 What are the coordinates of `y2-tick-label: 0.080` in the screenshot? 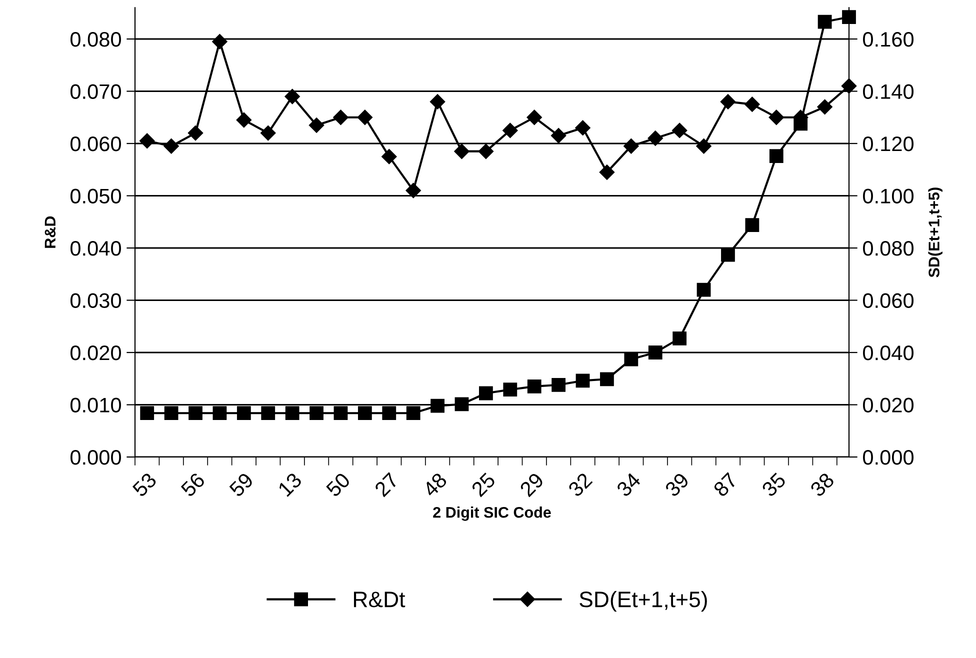 It's located at (888, 248).